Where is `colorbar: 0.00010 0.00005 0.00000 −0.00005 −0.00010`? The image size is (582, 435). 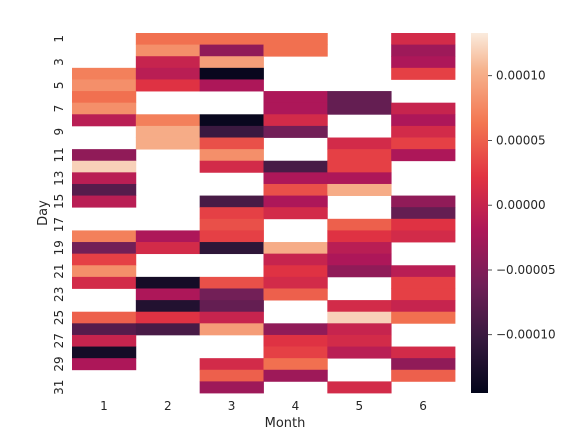 colorbar: 0.00010 0.00005 0.00000 −0.00005 −0.00010 is located at coordinates (513, 213).